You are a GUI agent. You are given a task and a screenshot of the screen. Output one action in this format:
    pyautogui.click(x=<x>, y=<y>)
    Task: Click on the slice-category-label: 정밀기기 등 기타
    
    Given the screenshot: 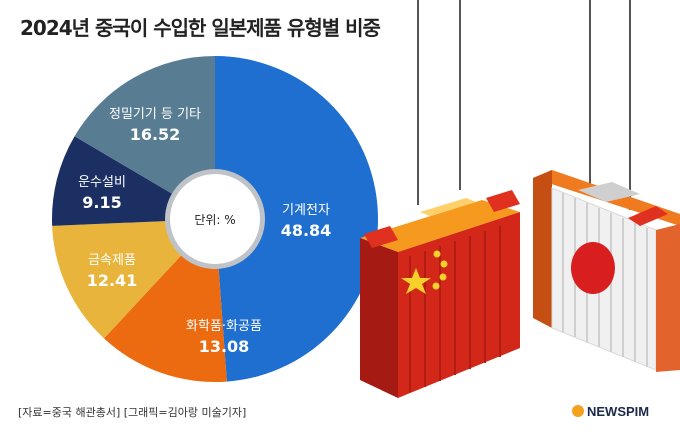 What is the action you would take?
    pyautogui.click(x=155, y=114)
    